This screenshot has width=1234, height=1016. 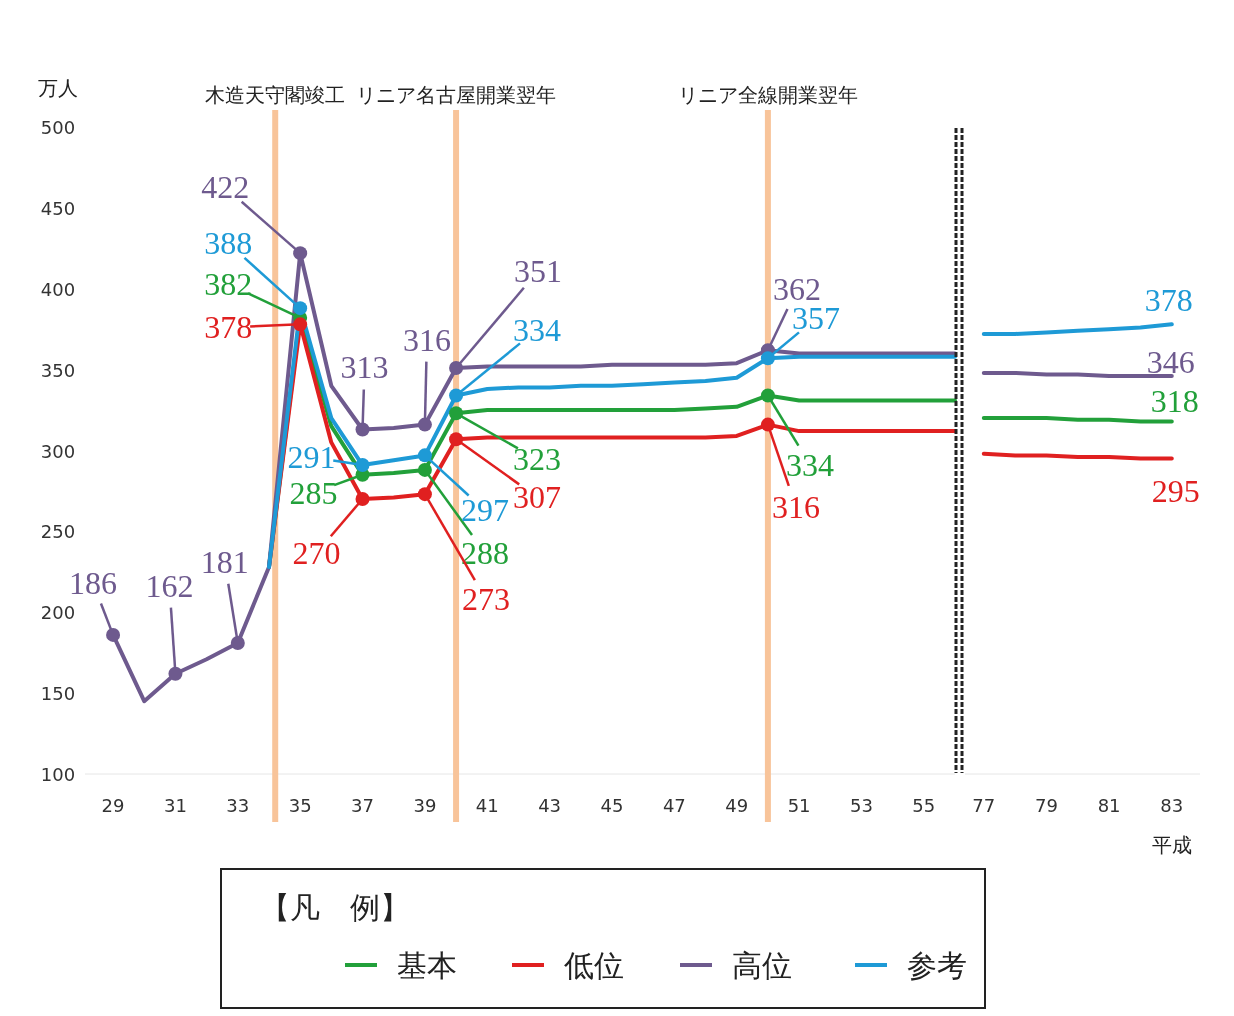 I want to click on x-tick-label: 51, so click(x=799, y=805).